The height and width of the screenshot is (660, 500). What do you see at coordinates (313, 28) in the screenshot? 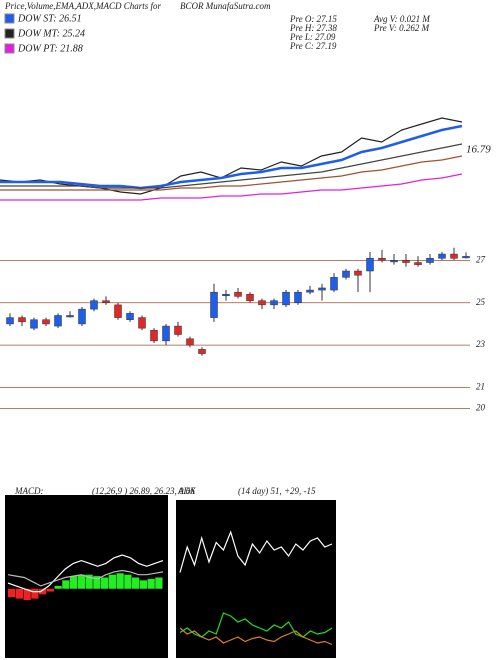
I see `stat: Pre H: 27.38` at bounding box center [313, 28].